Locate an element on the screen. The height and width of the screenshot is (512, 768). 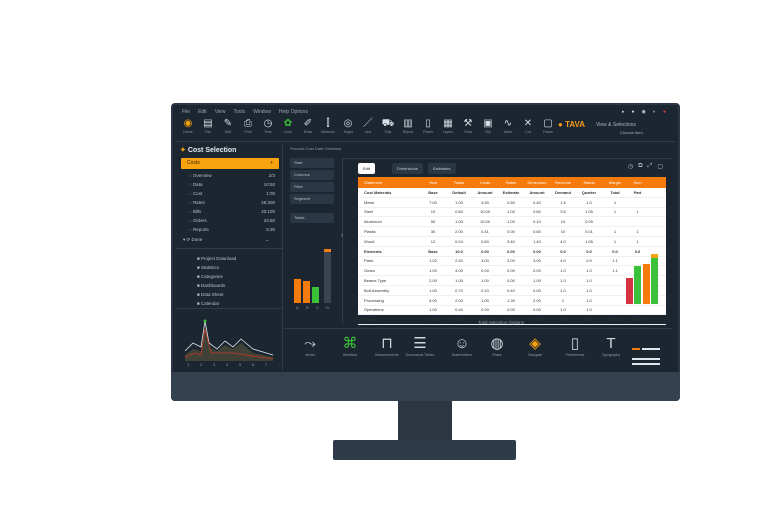
item-label: Reports is located at coordinates (200, 229).